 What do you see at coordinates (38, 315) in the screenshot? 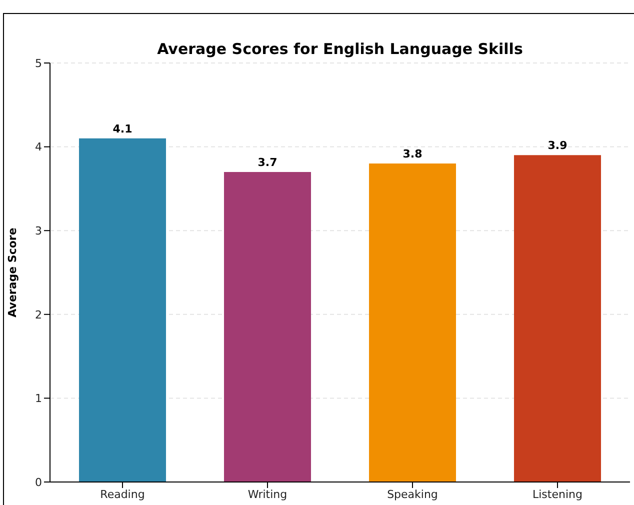
I see `y-tick-label: 2` at bounding box center [38, 315].